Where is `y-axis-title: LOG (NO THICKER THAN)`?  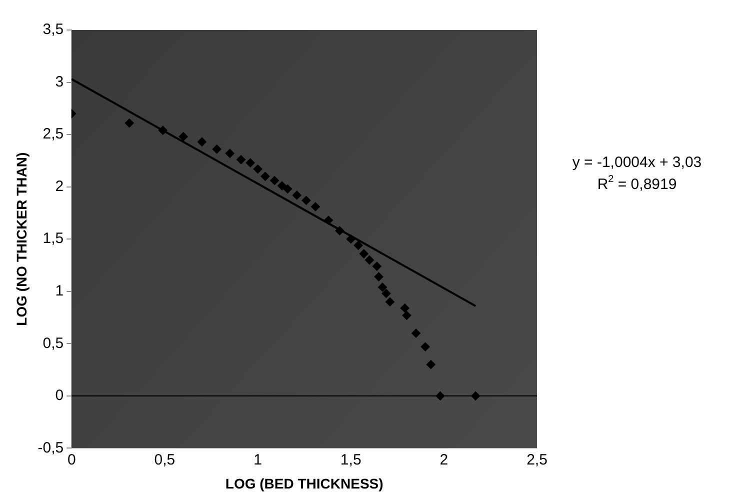 y-axis-title: LOG (NO THICKER THAN) is located at coordinates (21, 239).